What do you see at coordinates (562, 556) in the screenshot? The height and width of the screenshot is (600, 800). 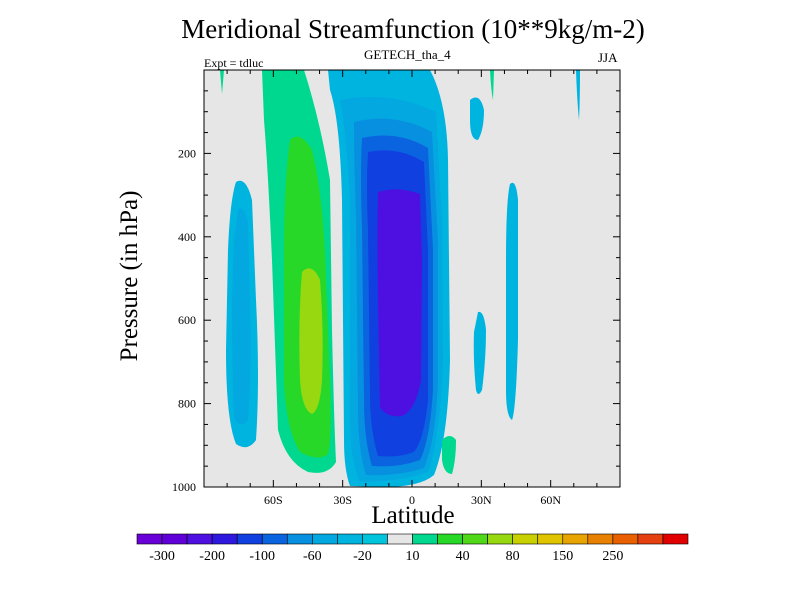 I see `colorbar-label: 150` at bounding box center [562, 556].